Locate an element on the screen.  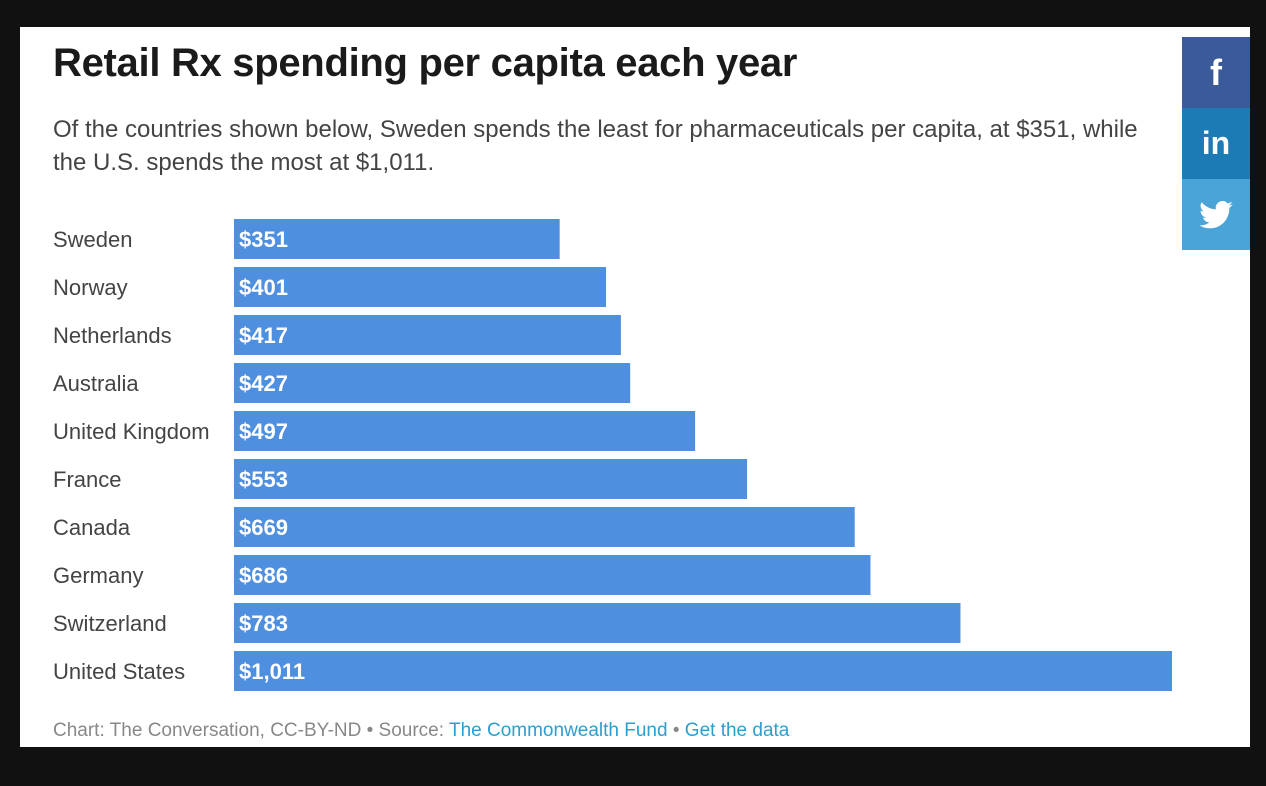
category-label-france: France is located at coordinates (87, 479).